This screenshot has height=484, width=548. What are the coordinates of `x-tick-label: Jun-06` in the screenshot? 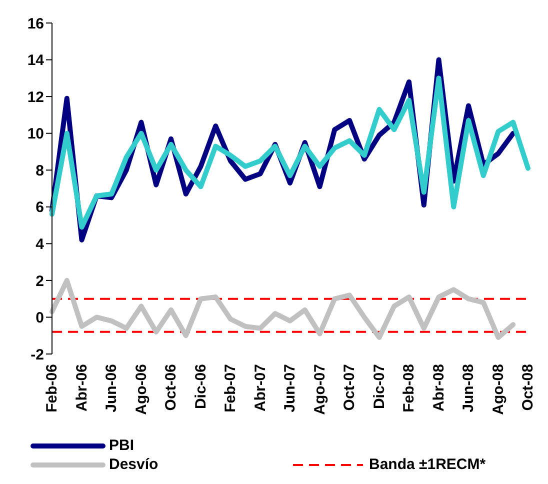 It's located at (111, 388).